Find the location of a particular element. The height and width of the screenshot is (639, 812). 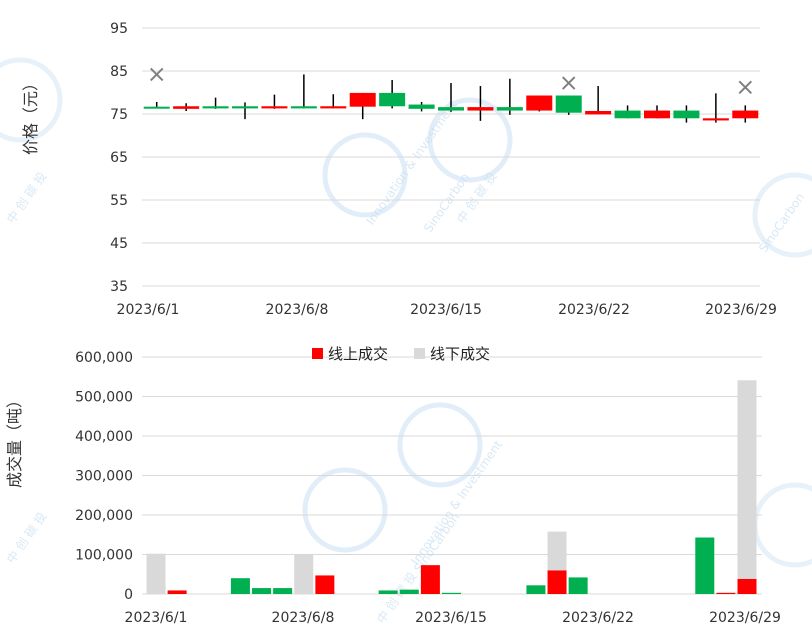

price-y-tick-label: 35 is located at coordinates (119, 287).